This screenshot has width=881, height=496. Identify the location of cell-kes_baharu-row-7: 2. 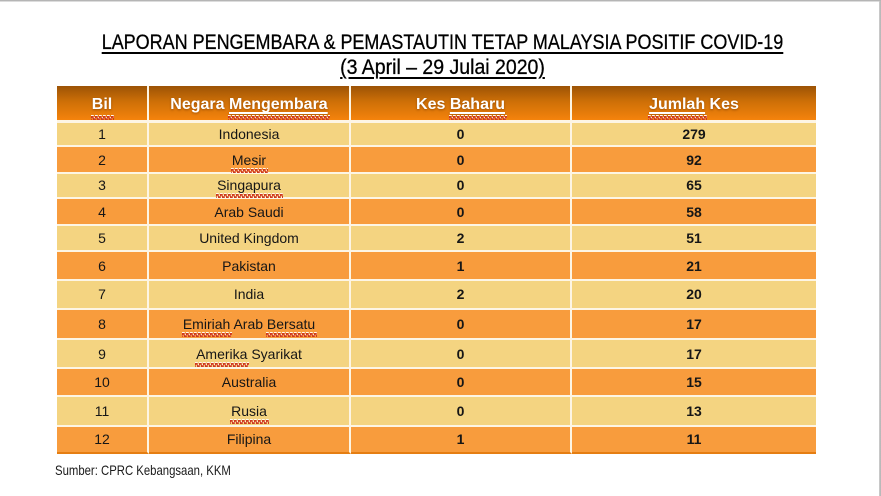
(461, 295).